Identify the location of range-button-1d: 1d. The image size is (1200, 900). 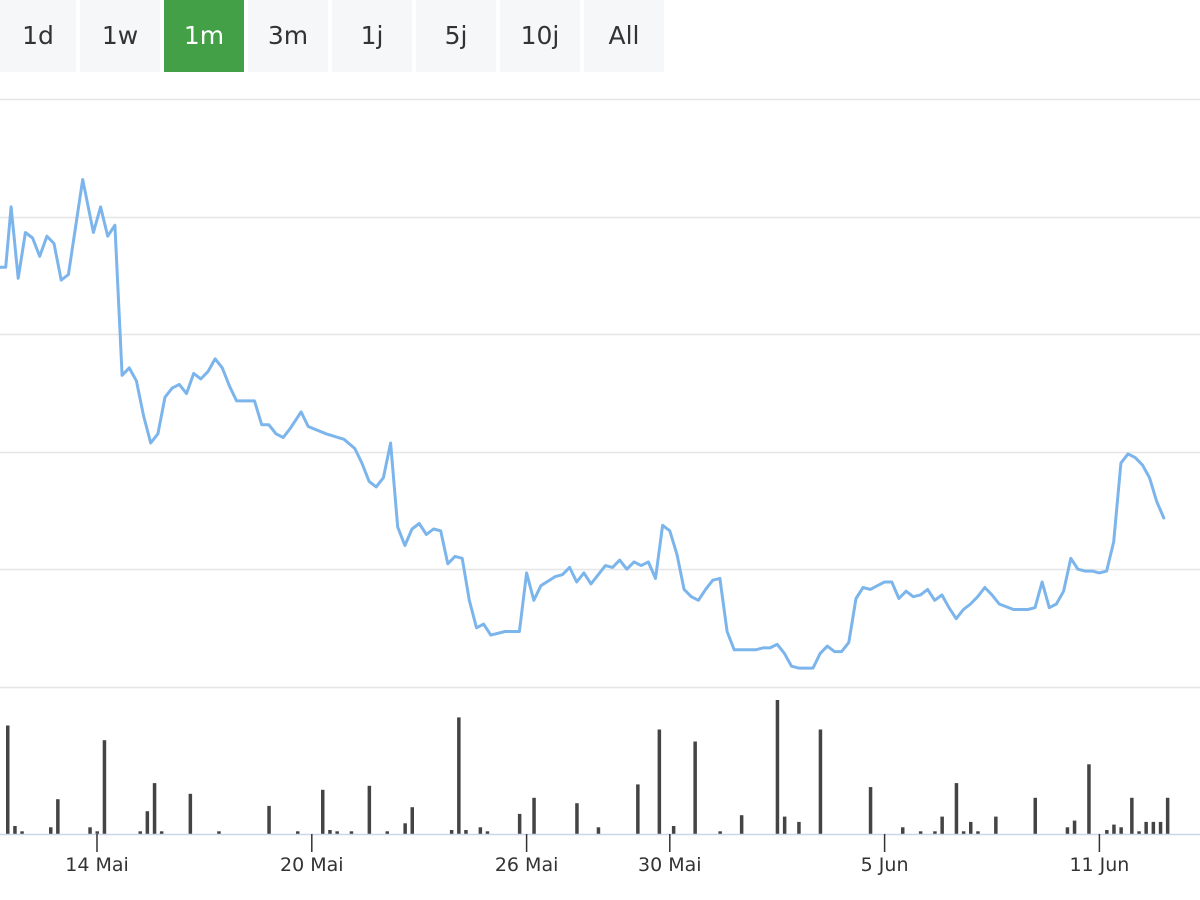
(38, 36).